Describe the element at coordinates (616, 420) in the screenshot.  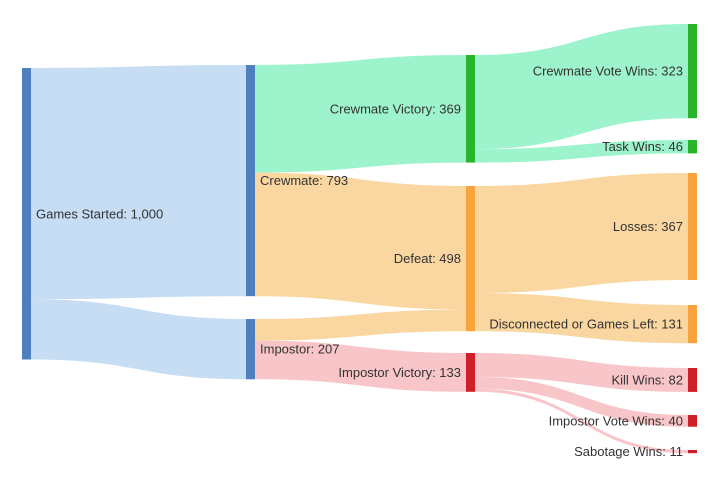
I see `label-impostor_vote_wins: Impostor Vote Wins: 40` at that location.